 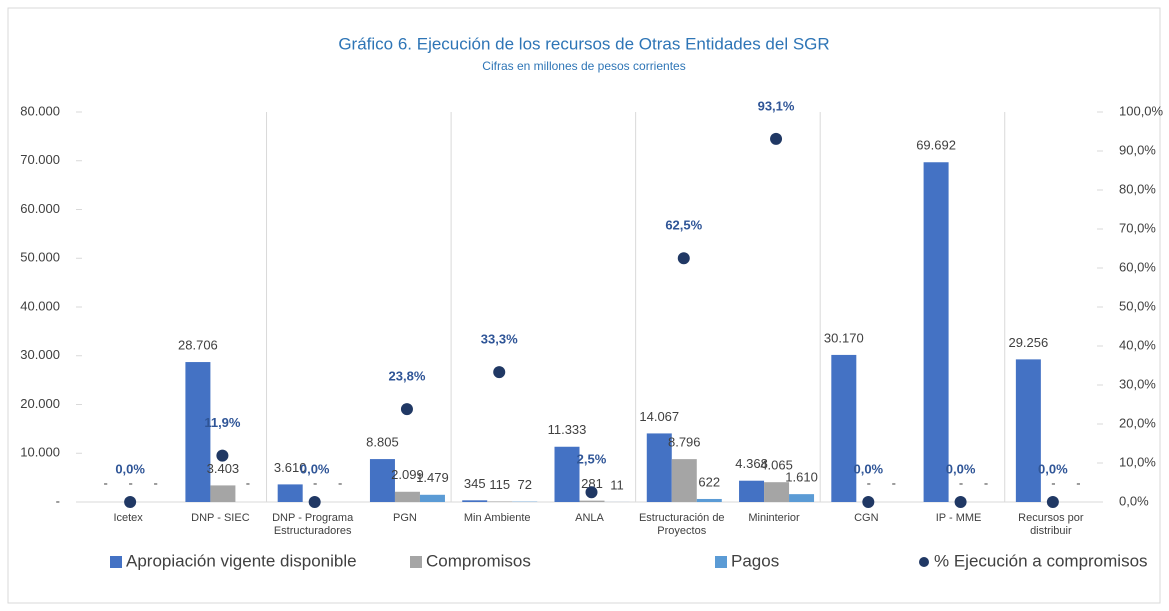 What do you see at coordinates (432, 477) in the screenshot?
I see `bar-label: 1.479` at bounding box center [432, 477].